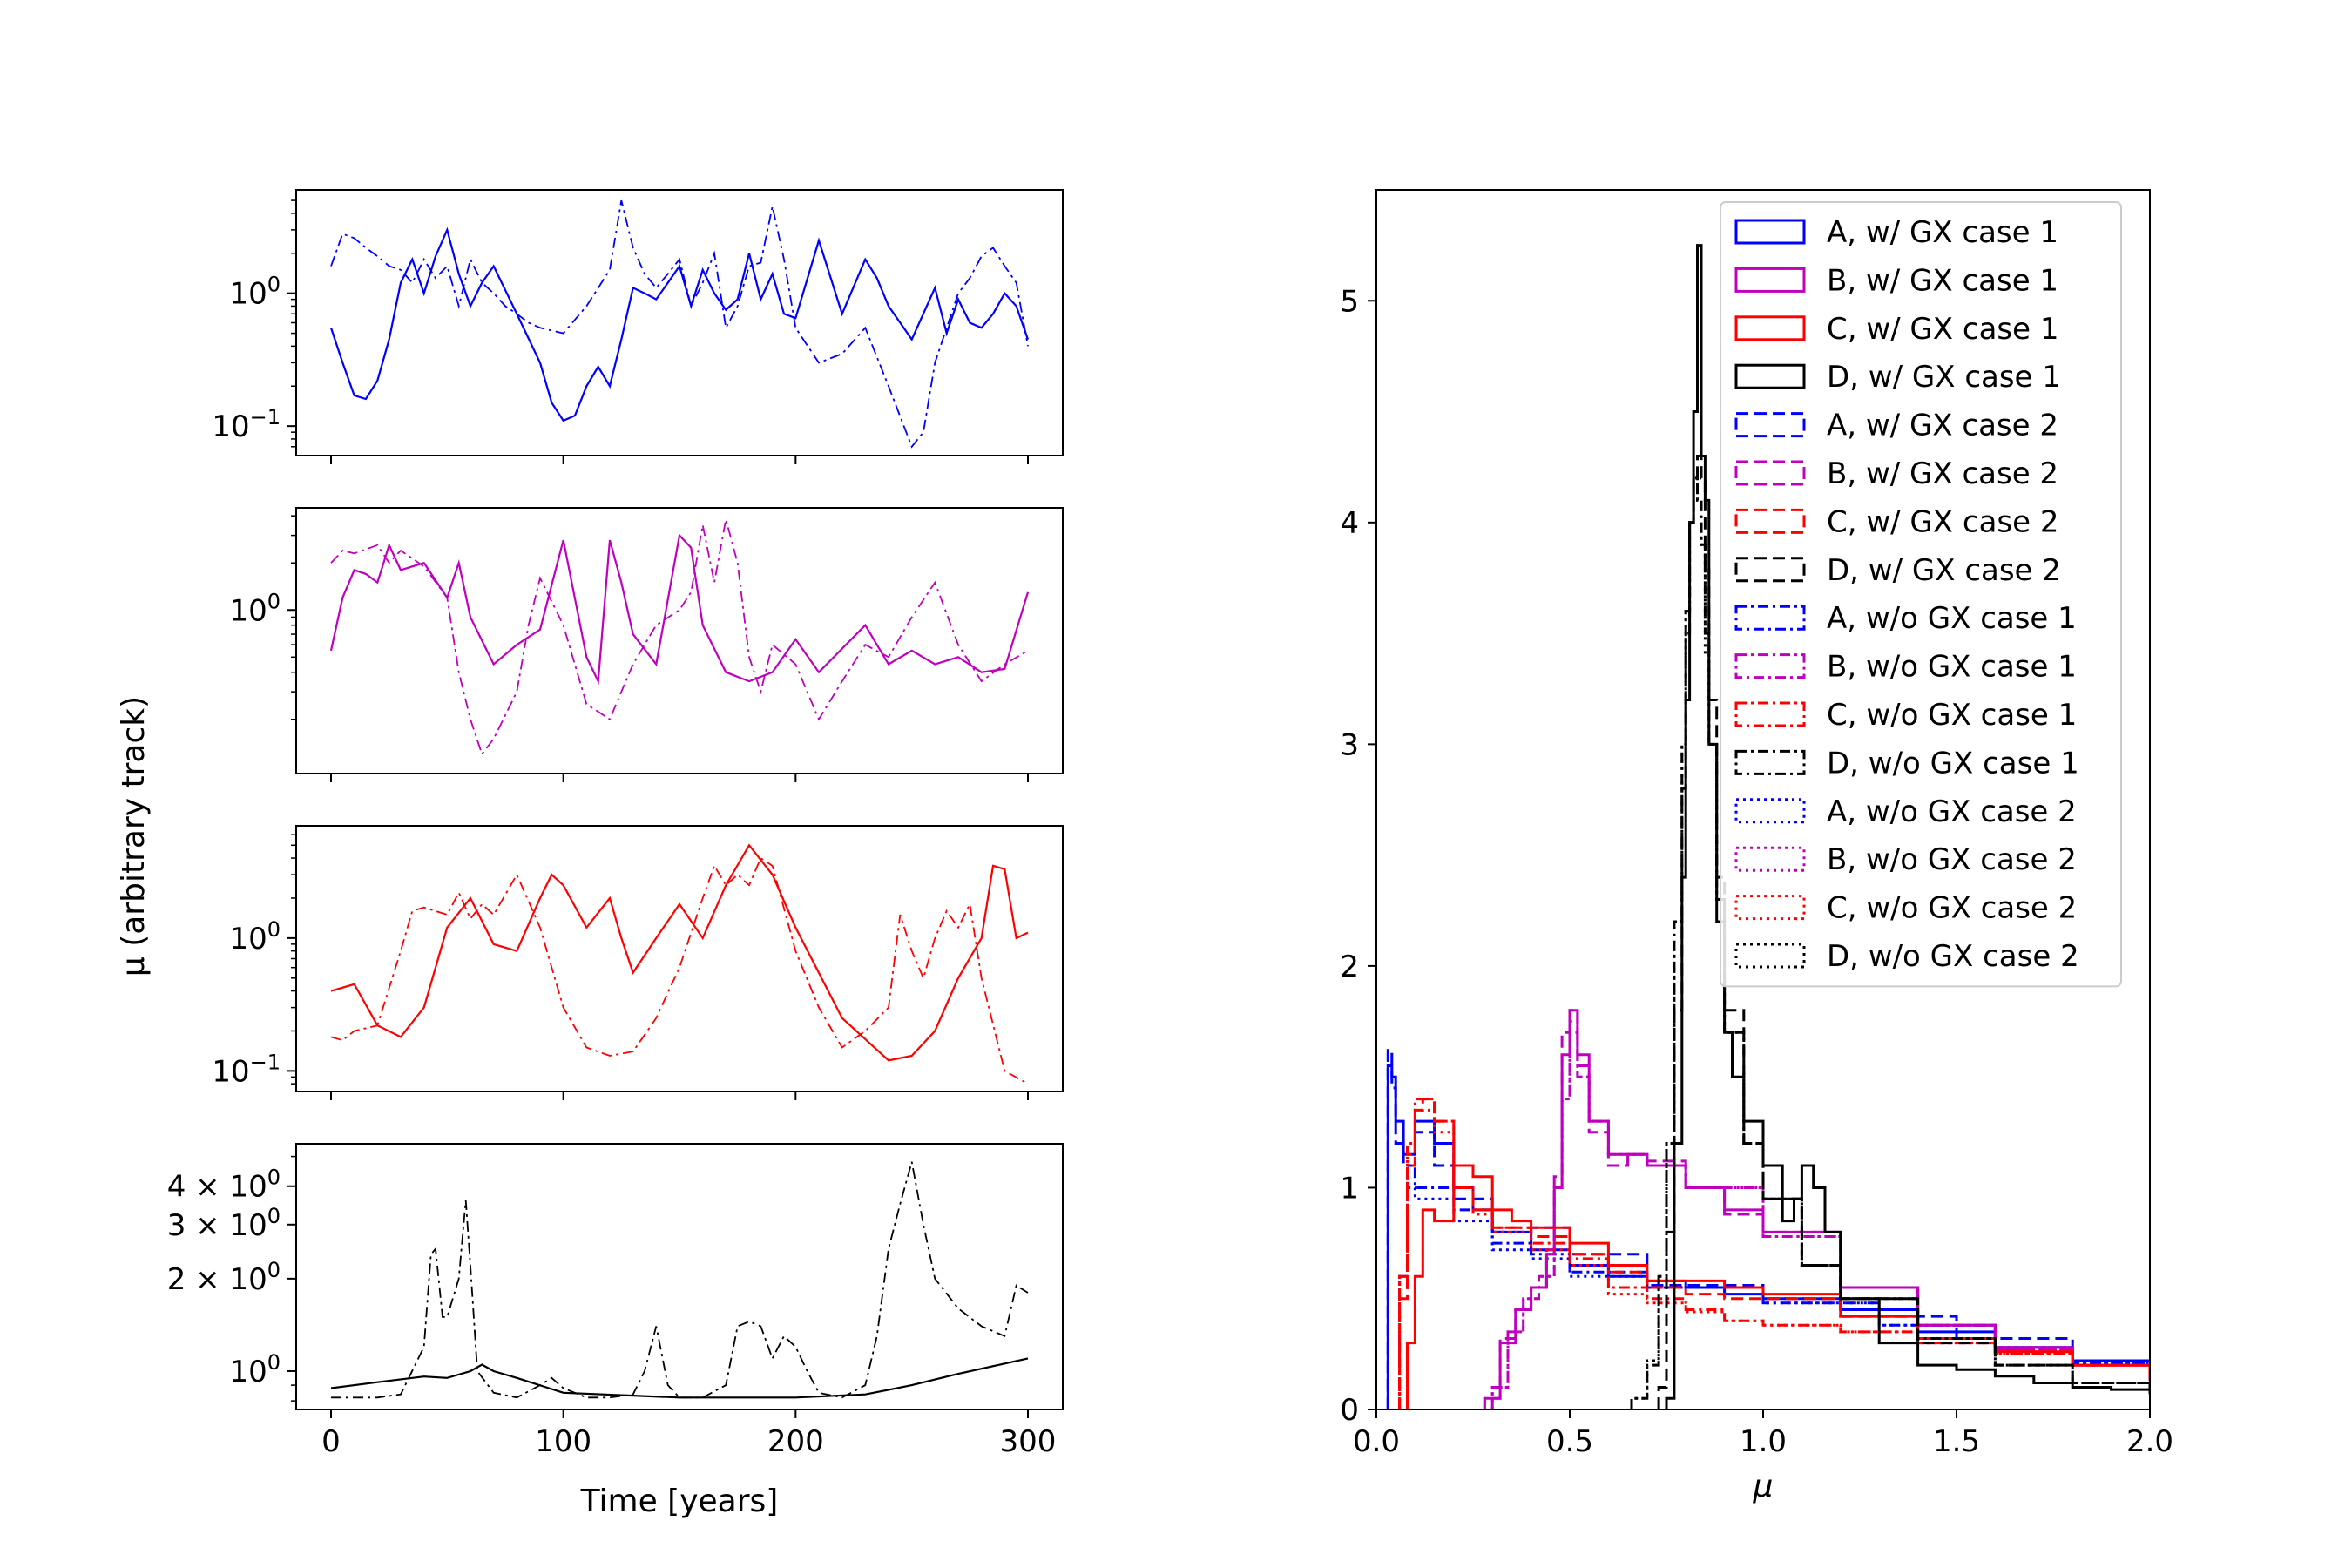  What do you see at coordinates (1763, 1487) in the screenshot?
I see `histogram-x-axis-label: μ` at bounding box center [1763, 1487].